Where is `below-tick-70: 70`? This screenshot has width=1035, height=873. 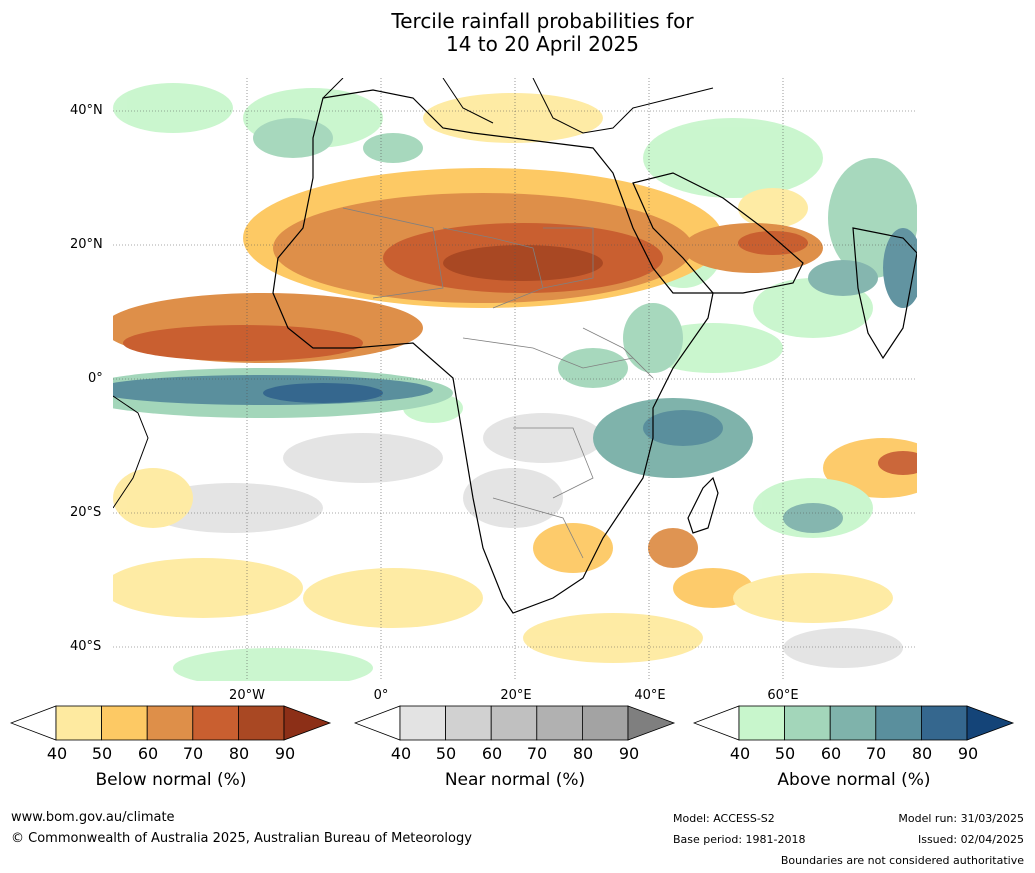 below-tick-70: 70 is located at coordinates (193, 753).